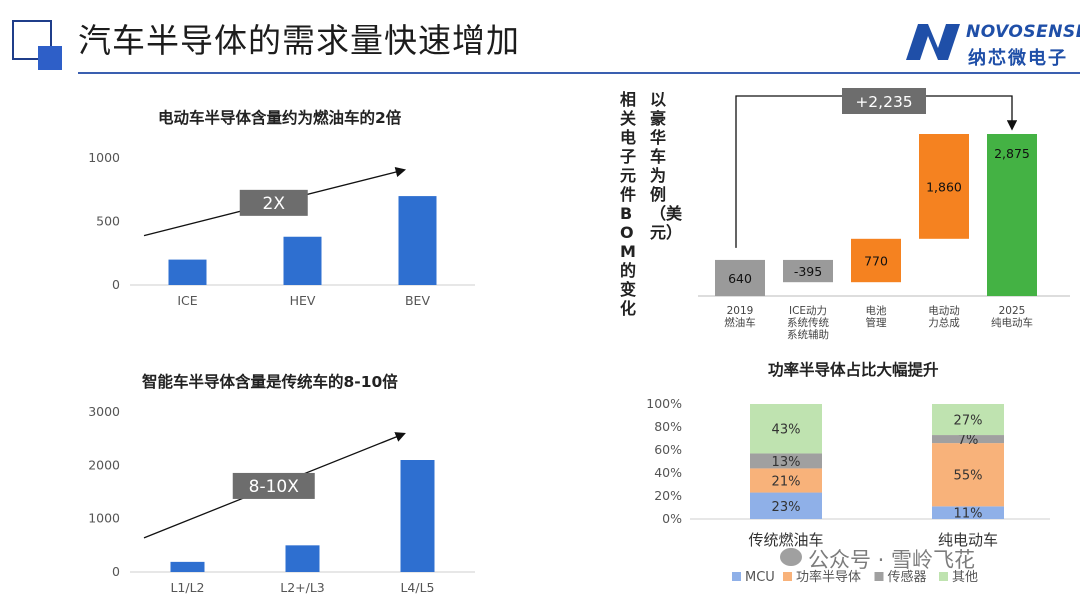 Image resolution: width=1080 pixels, height=605 pixels. What do you see at coordinates (303, 300) in the screenshot?
I see `x-tick-label: HEV` at bounding box center [303, 300].